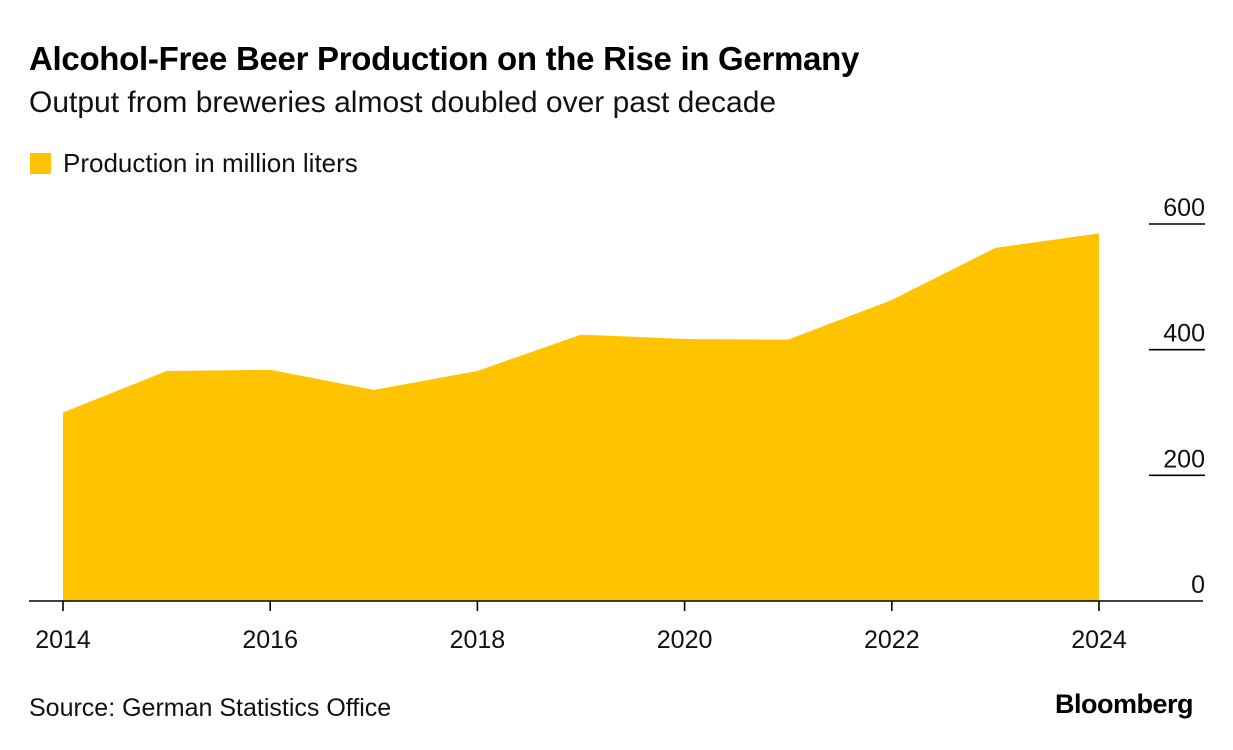  What do you see at coordinates (1184, 459) in the screenshot?
I see `y-tick-label: 200` at bounding box center [1184, 459].